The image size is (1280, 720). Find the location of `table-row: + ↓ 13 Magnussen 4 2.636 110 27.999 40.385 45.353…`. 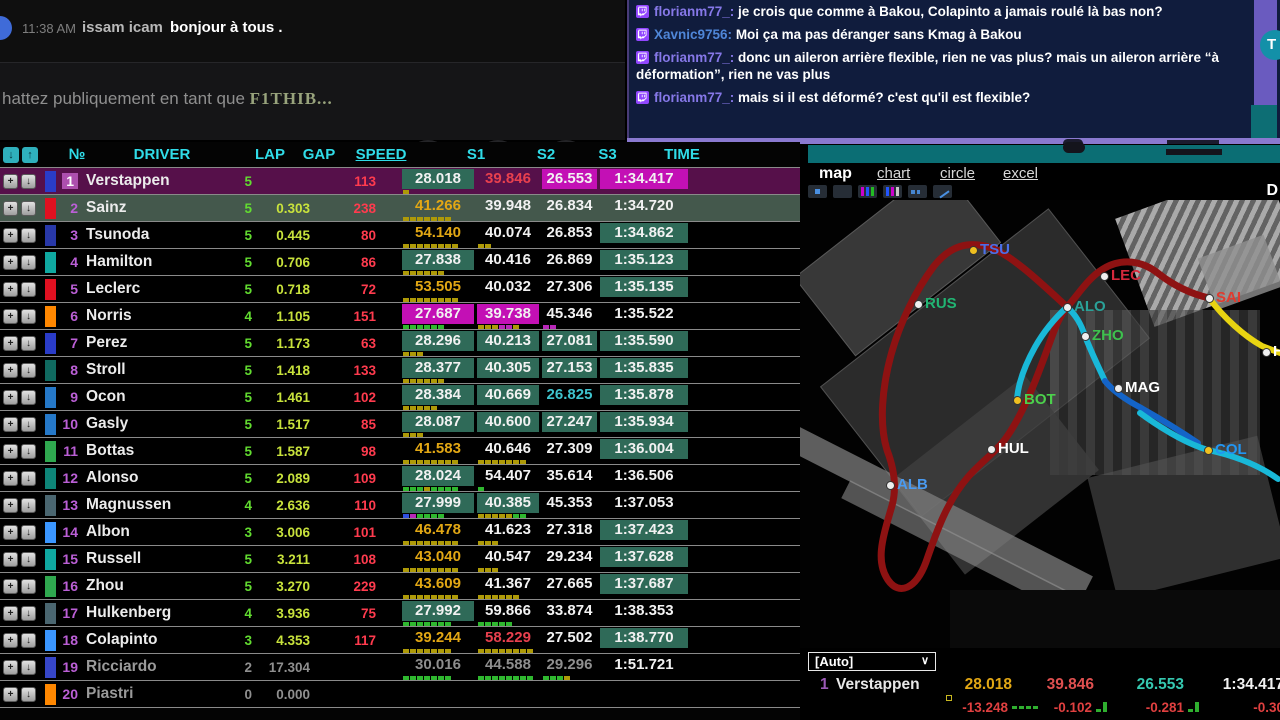

table-row: + ↓ 13 Magnussen 4 2.636 110 27.999 40.385 45.353… is located at coordinates (400, 505).